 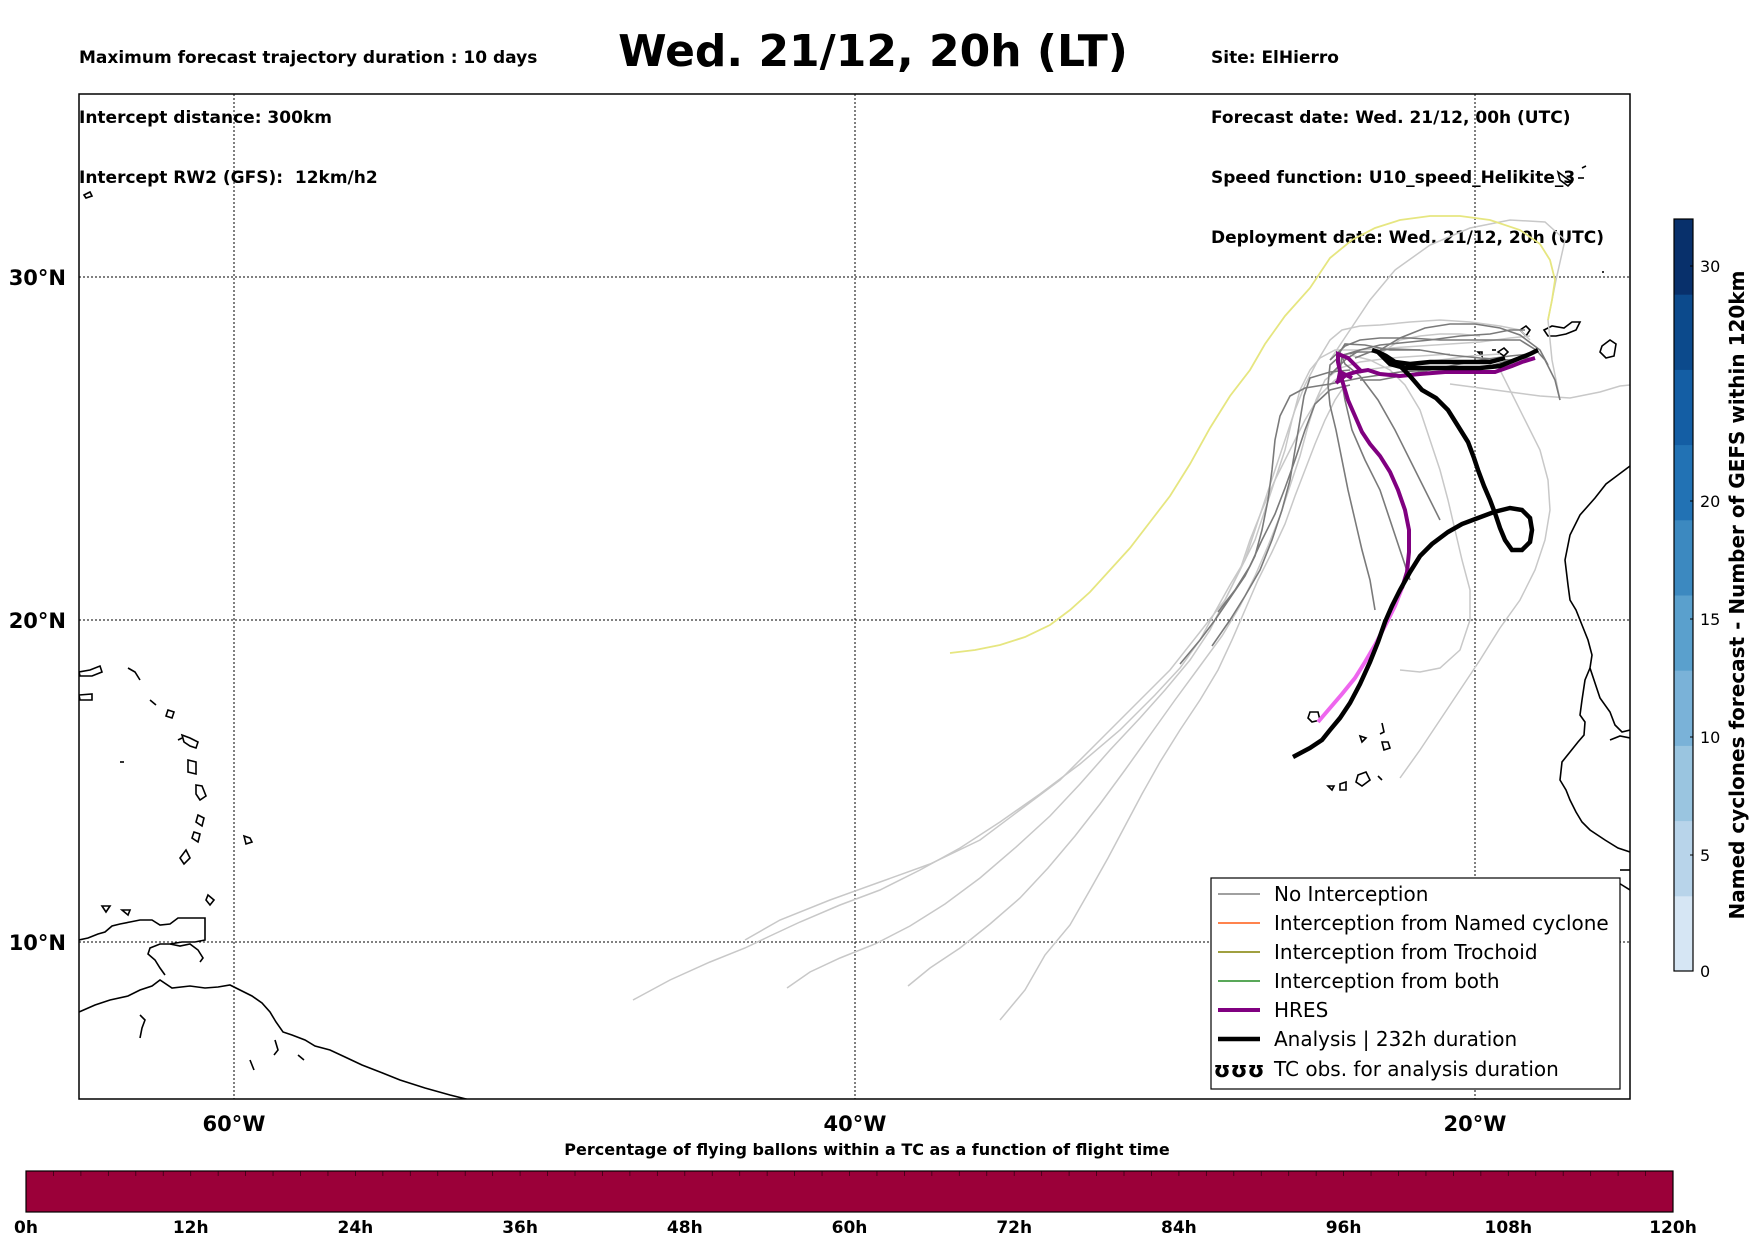 What do you see at coordinates (191, 1228) in the screenshot?
I see `tc-percentage-bar-tick-label: 12h` at bounding box center [191, 1228].